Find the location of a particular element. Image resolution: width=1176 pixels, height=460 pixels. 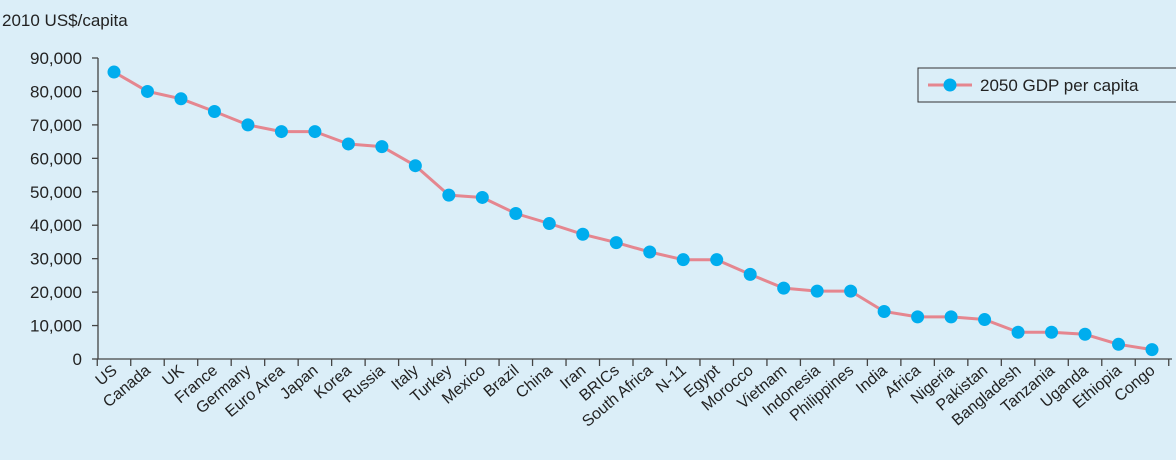

legend-box is located at coordinates (1046, 85).